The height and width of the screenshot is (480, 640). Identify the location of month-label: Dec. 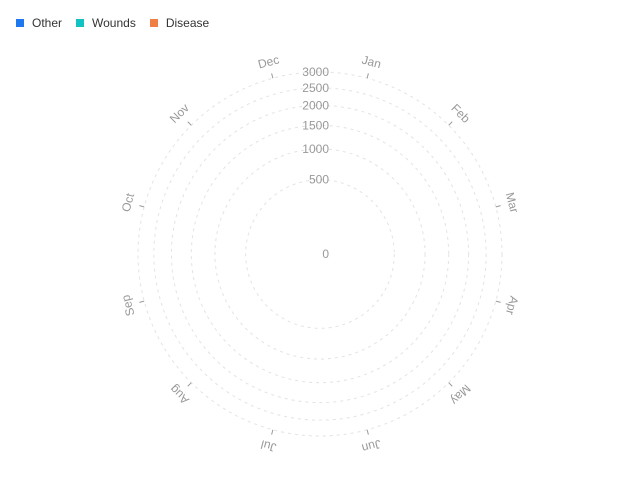
(268, 61).